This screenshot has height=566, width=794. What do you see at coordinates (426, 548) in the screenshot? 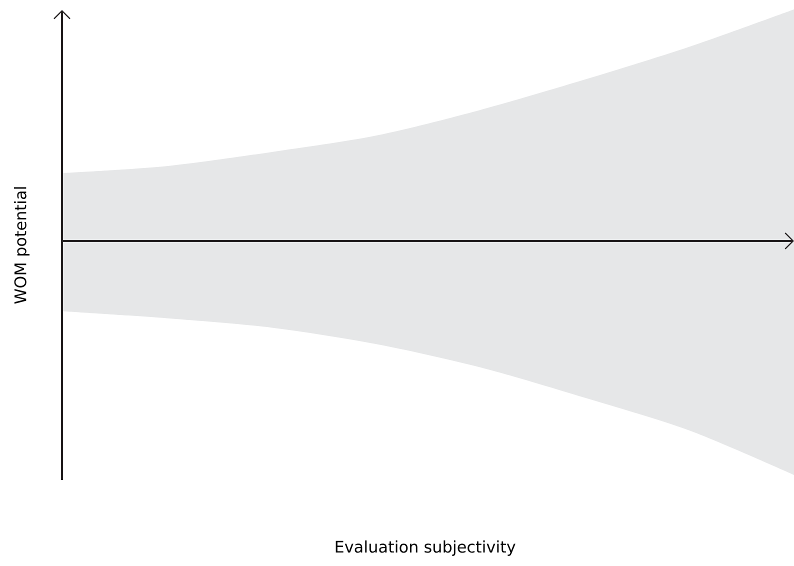
I see `x-axis-title: Evaluation subjectivity` at bounding box center [426, 548].